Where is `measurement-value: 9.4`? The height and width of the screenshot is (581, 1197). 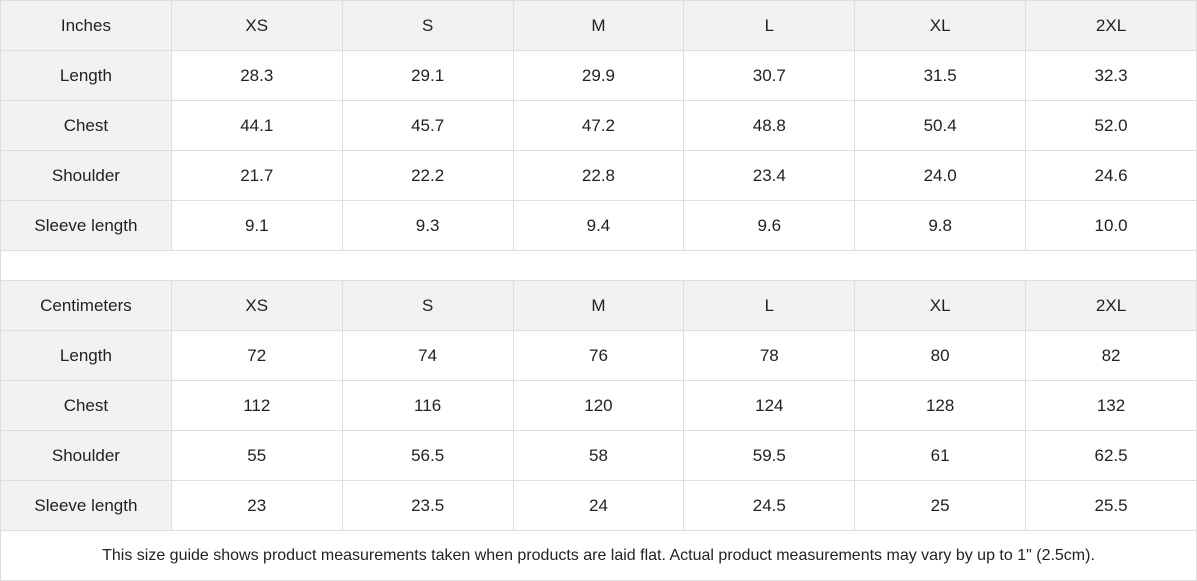 measurement-value: 9.4 is located at coordinates (598, 225).